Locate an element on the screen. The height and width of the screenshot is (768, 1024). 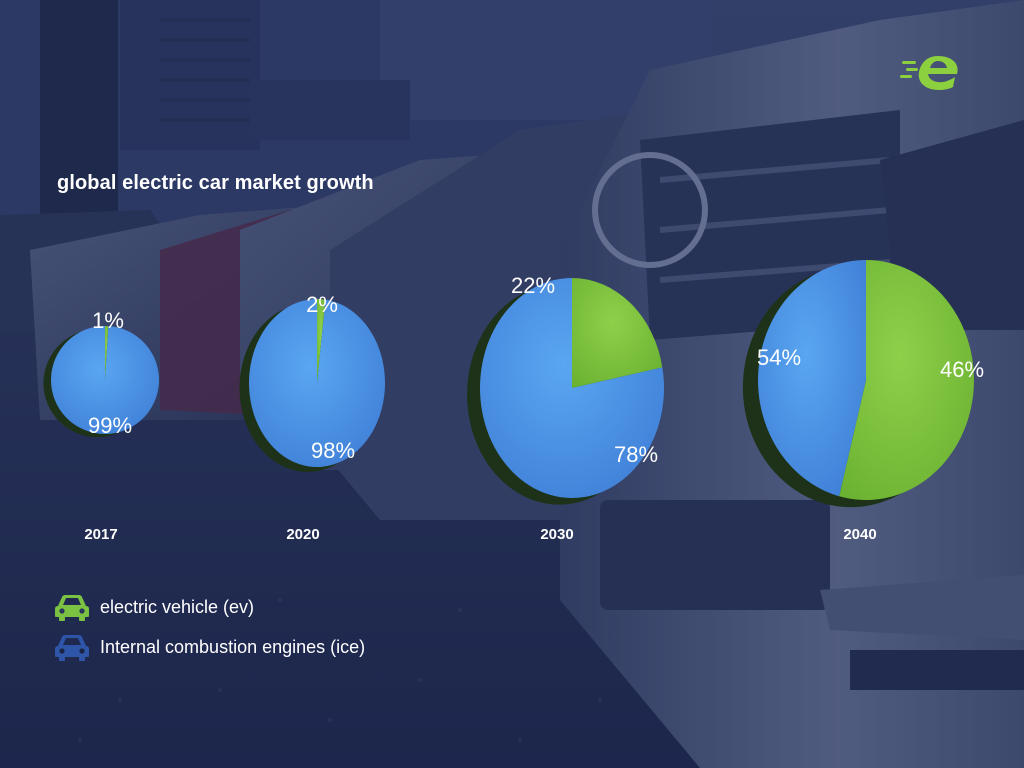
slice-label-ev: 54% is located at coordinates (779, 357).